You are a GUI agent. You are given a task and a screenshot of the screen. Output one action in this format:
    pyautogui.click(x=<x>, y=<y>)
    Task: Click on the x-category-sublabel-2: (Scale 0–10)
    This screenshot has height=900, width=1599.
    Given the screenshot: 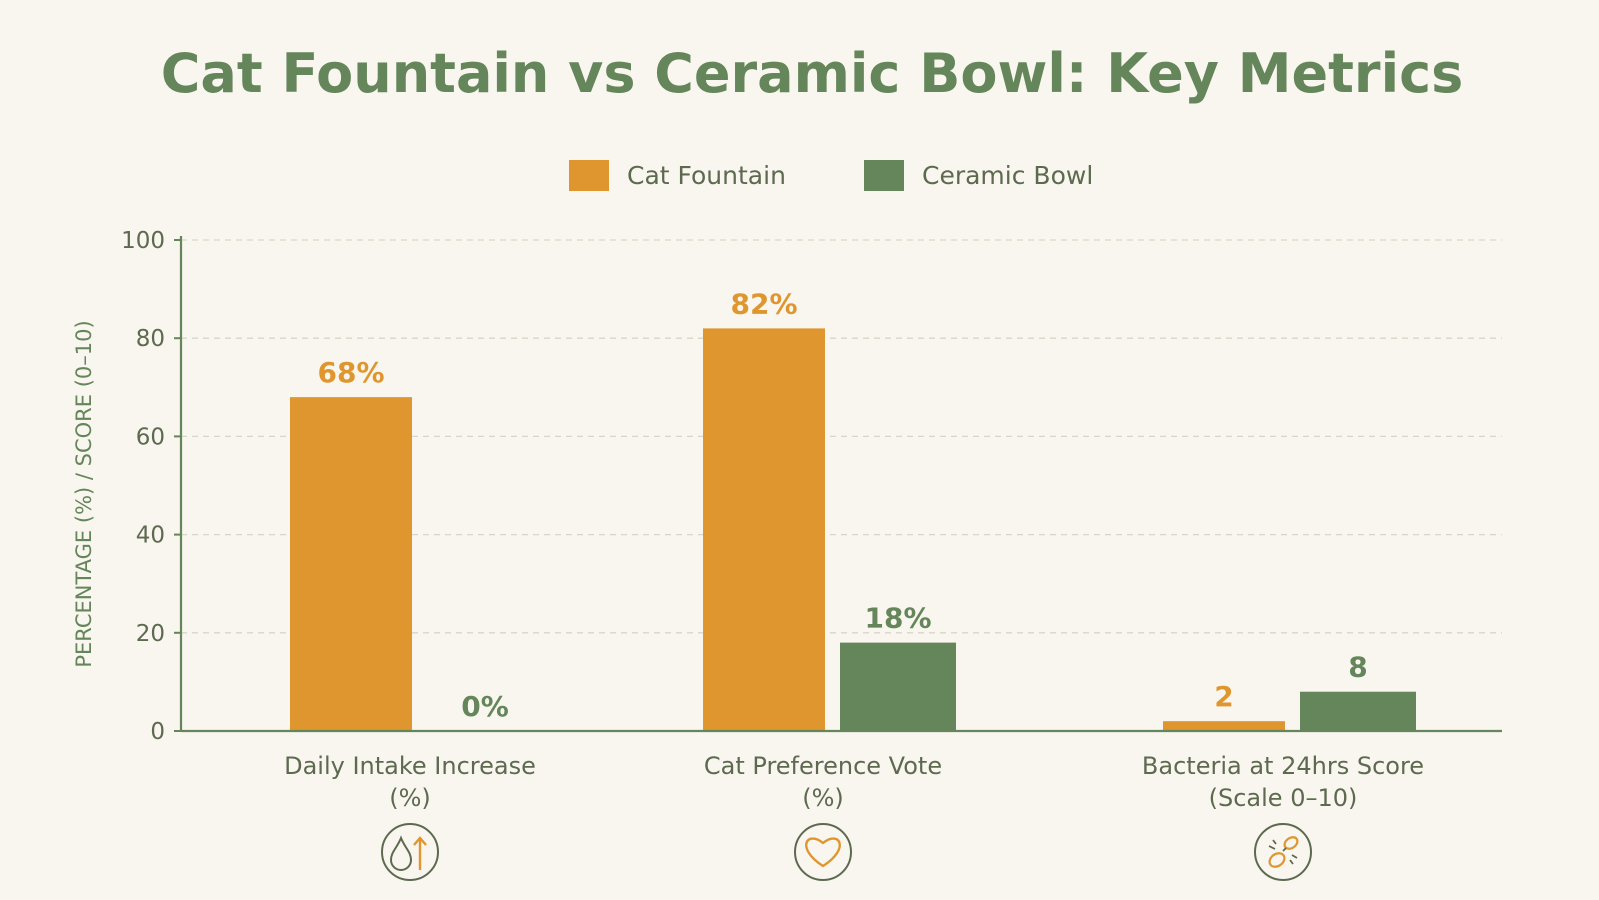 What is the action you would take?
    pyautogui.click(x=1283, y=798)
    